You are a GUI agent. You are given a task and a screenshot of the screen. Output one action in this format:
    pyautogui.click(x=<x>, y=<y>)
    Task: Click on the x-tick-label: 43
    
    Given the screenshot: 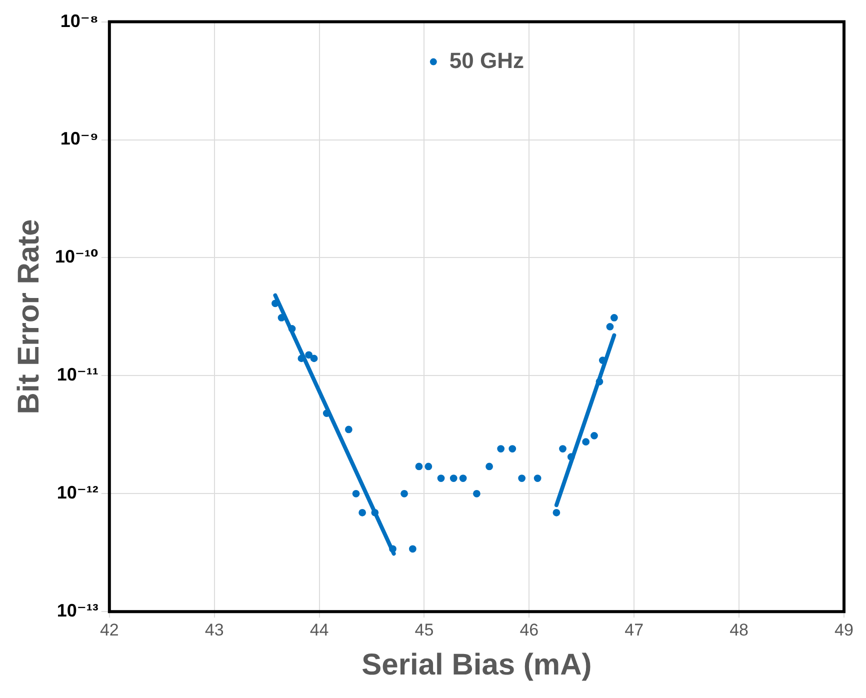 What is the action you would take?
    pyautogui.click(x=214, y=630)
    